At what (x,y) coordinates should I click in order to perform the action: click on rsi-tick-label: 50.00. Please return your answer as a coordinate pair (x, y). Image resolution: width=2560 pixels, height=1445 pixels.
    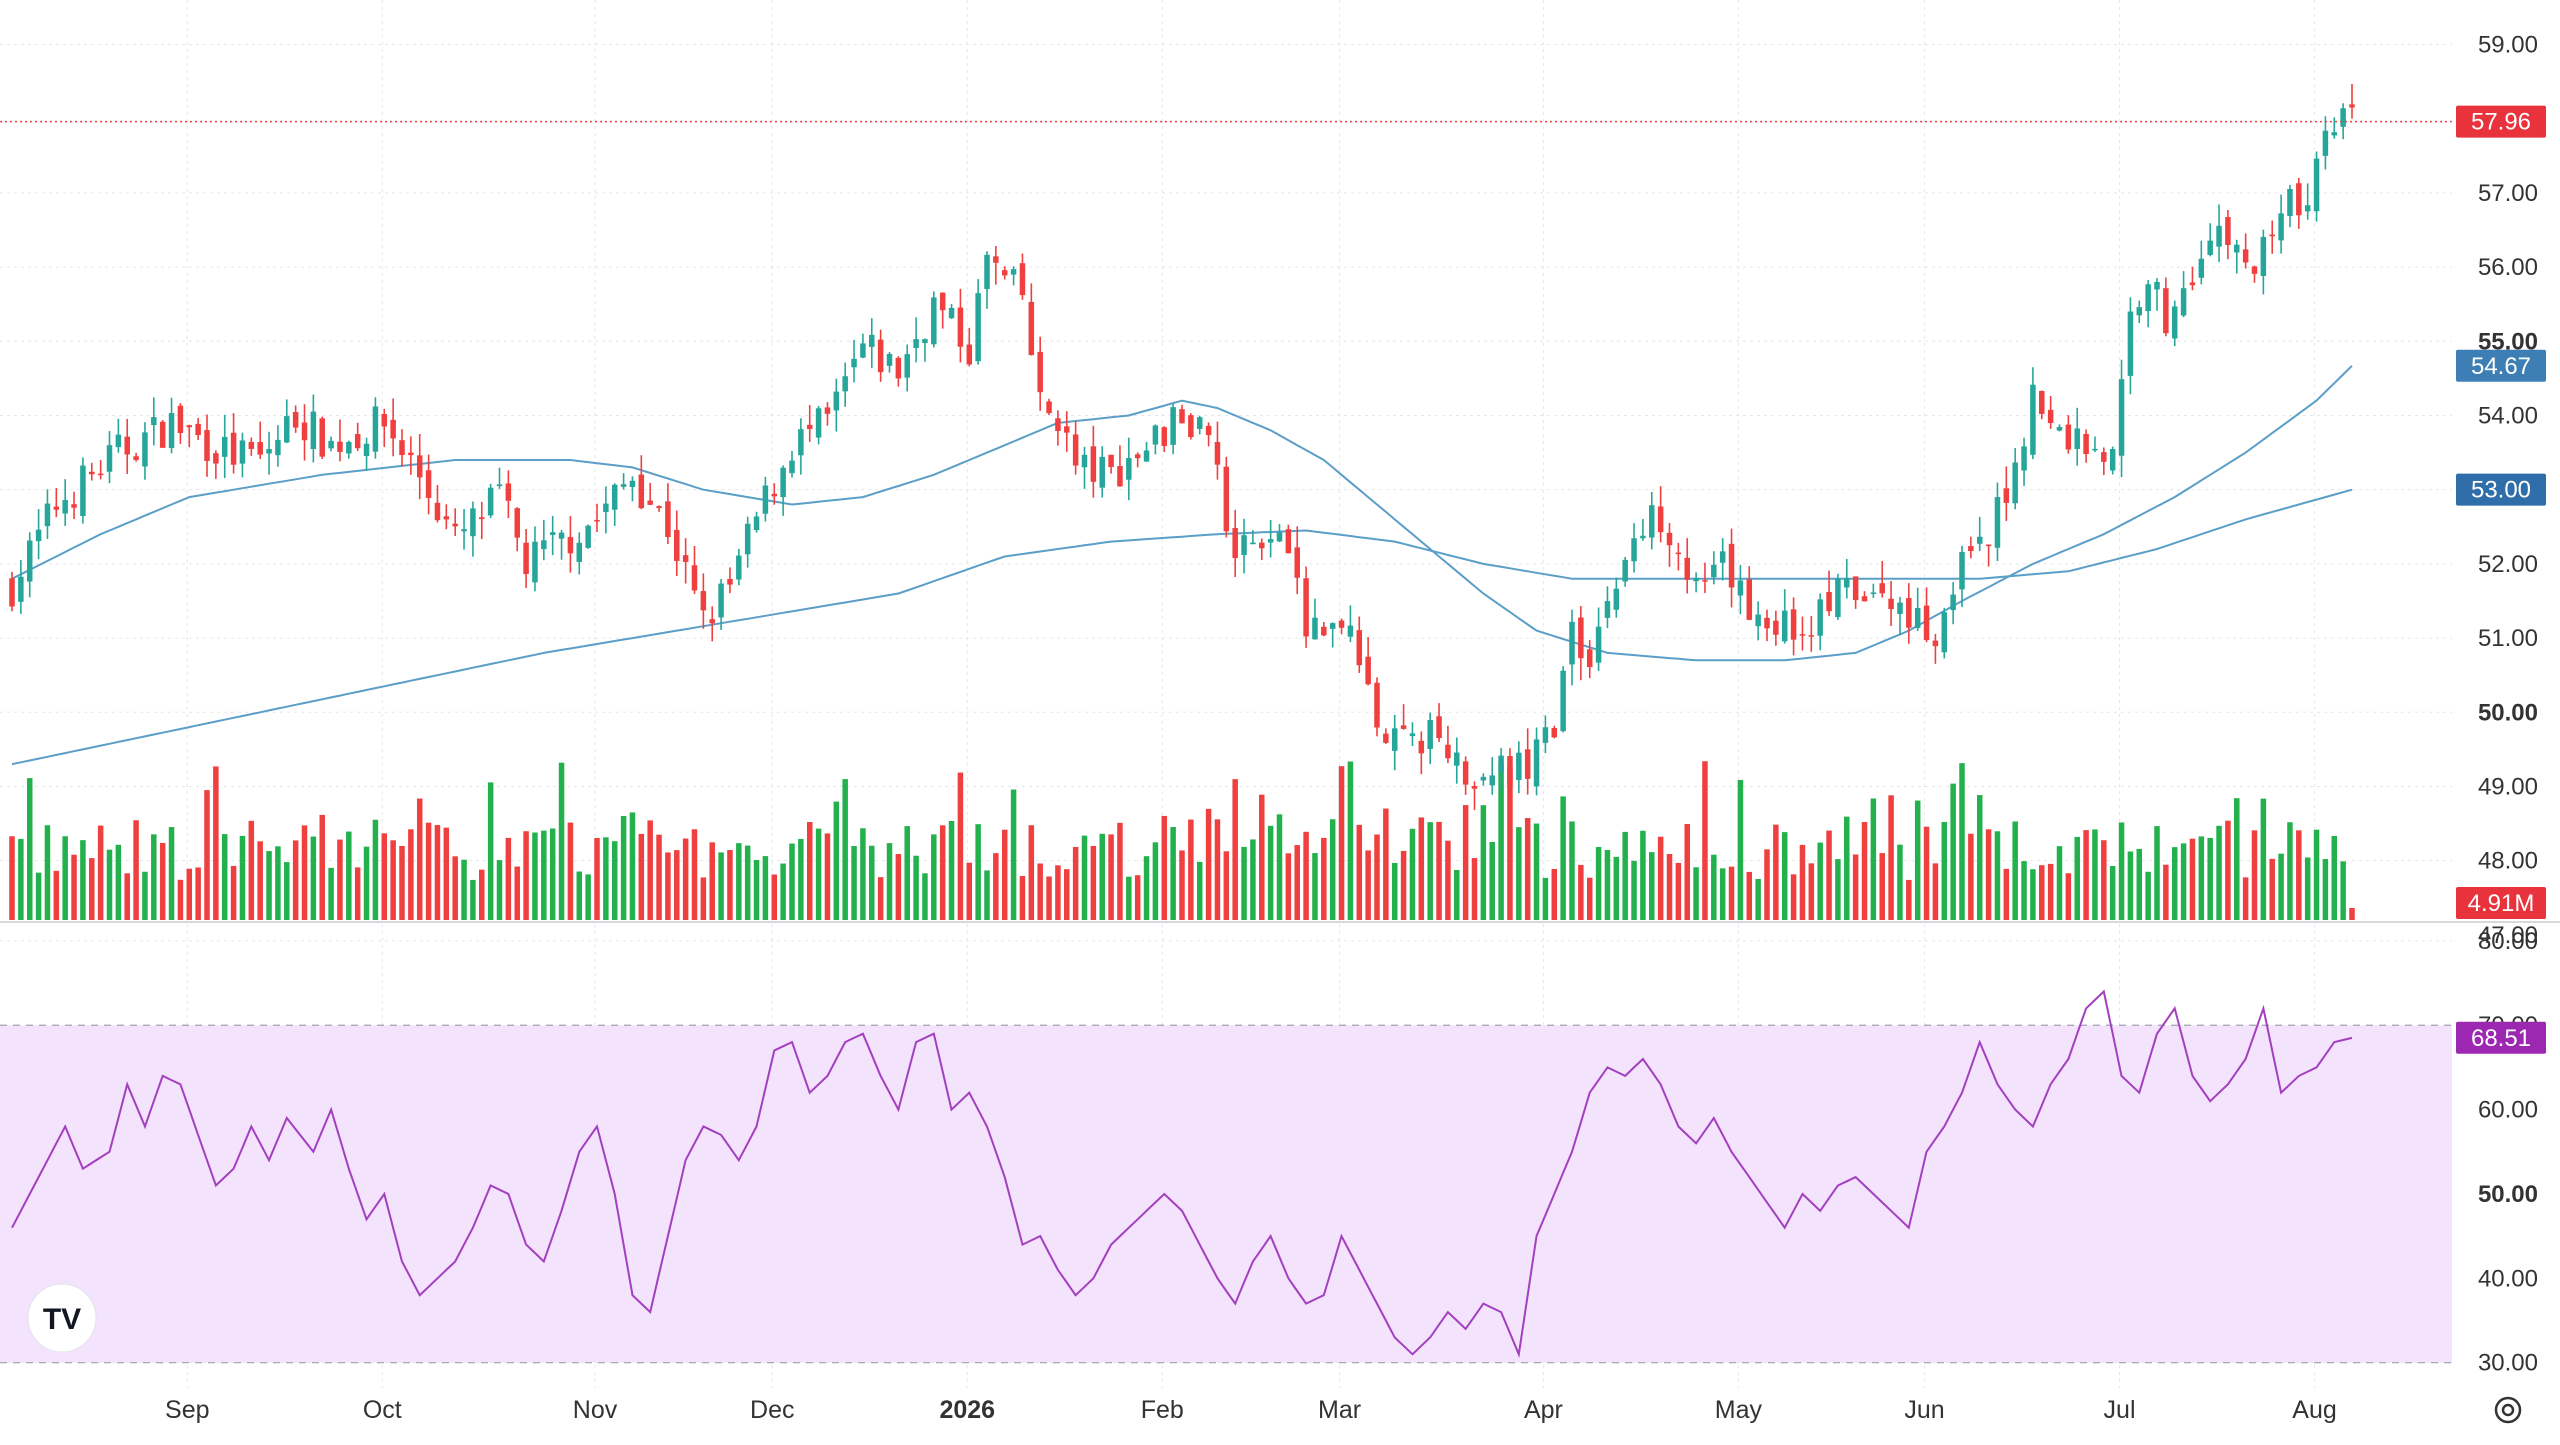
    Looking at the image, I should click on (2508, 1194).